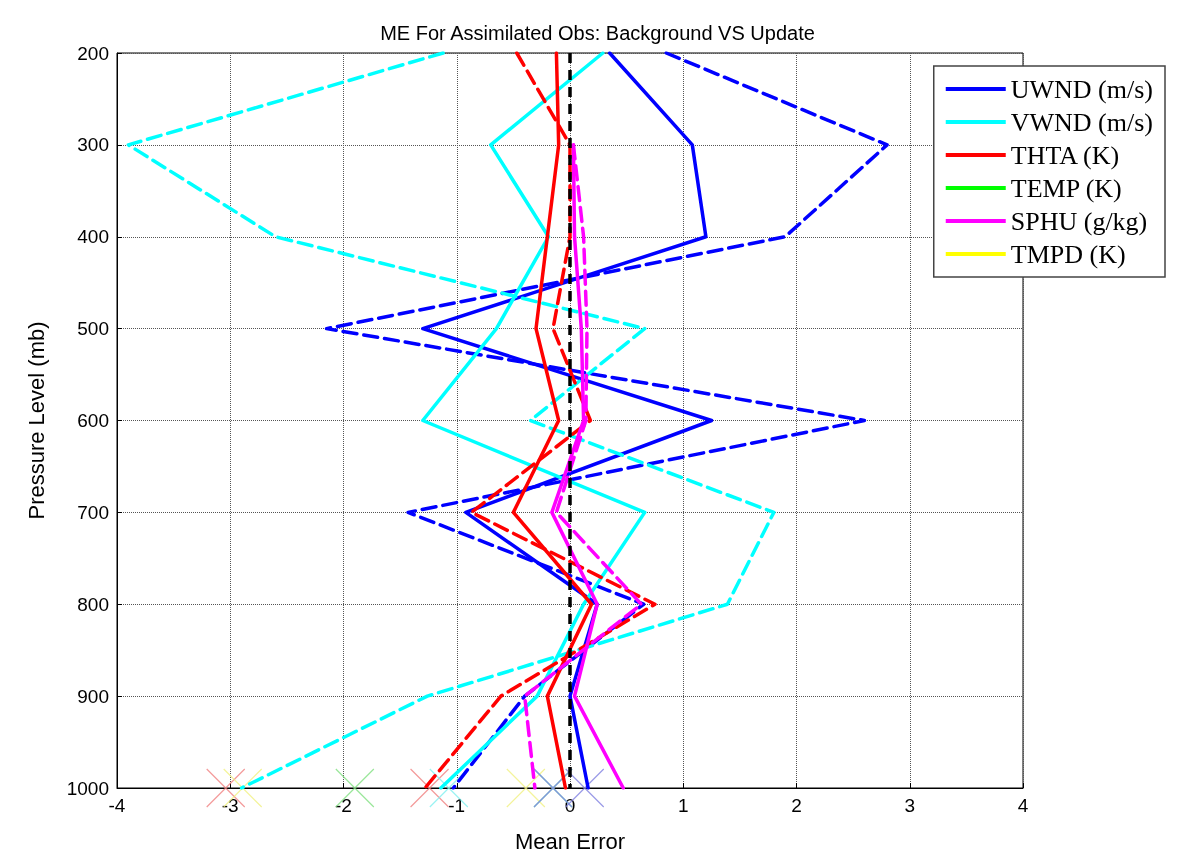  Describe the element at coordinates (1079, 221) in the screenshot. I see `legend-label: SPHU (g/kg)` at that location.